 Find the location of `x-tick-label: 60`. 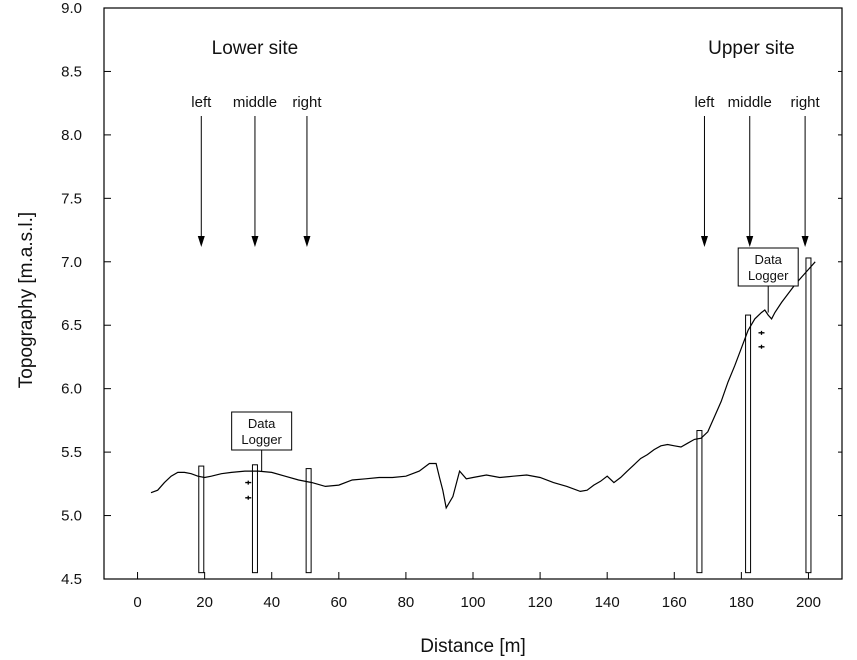

x-tick-label: 60 is located at coordinates (338, 602).